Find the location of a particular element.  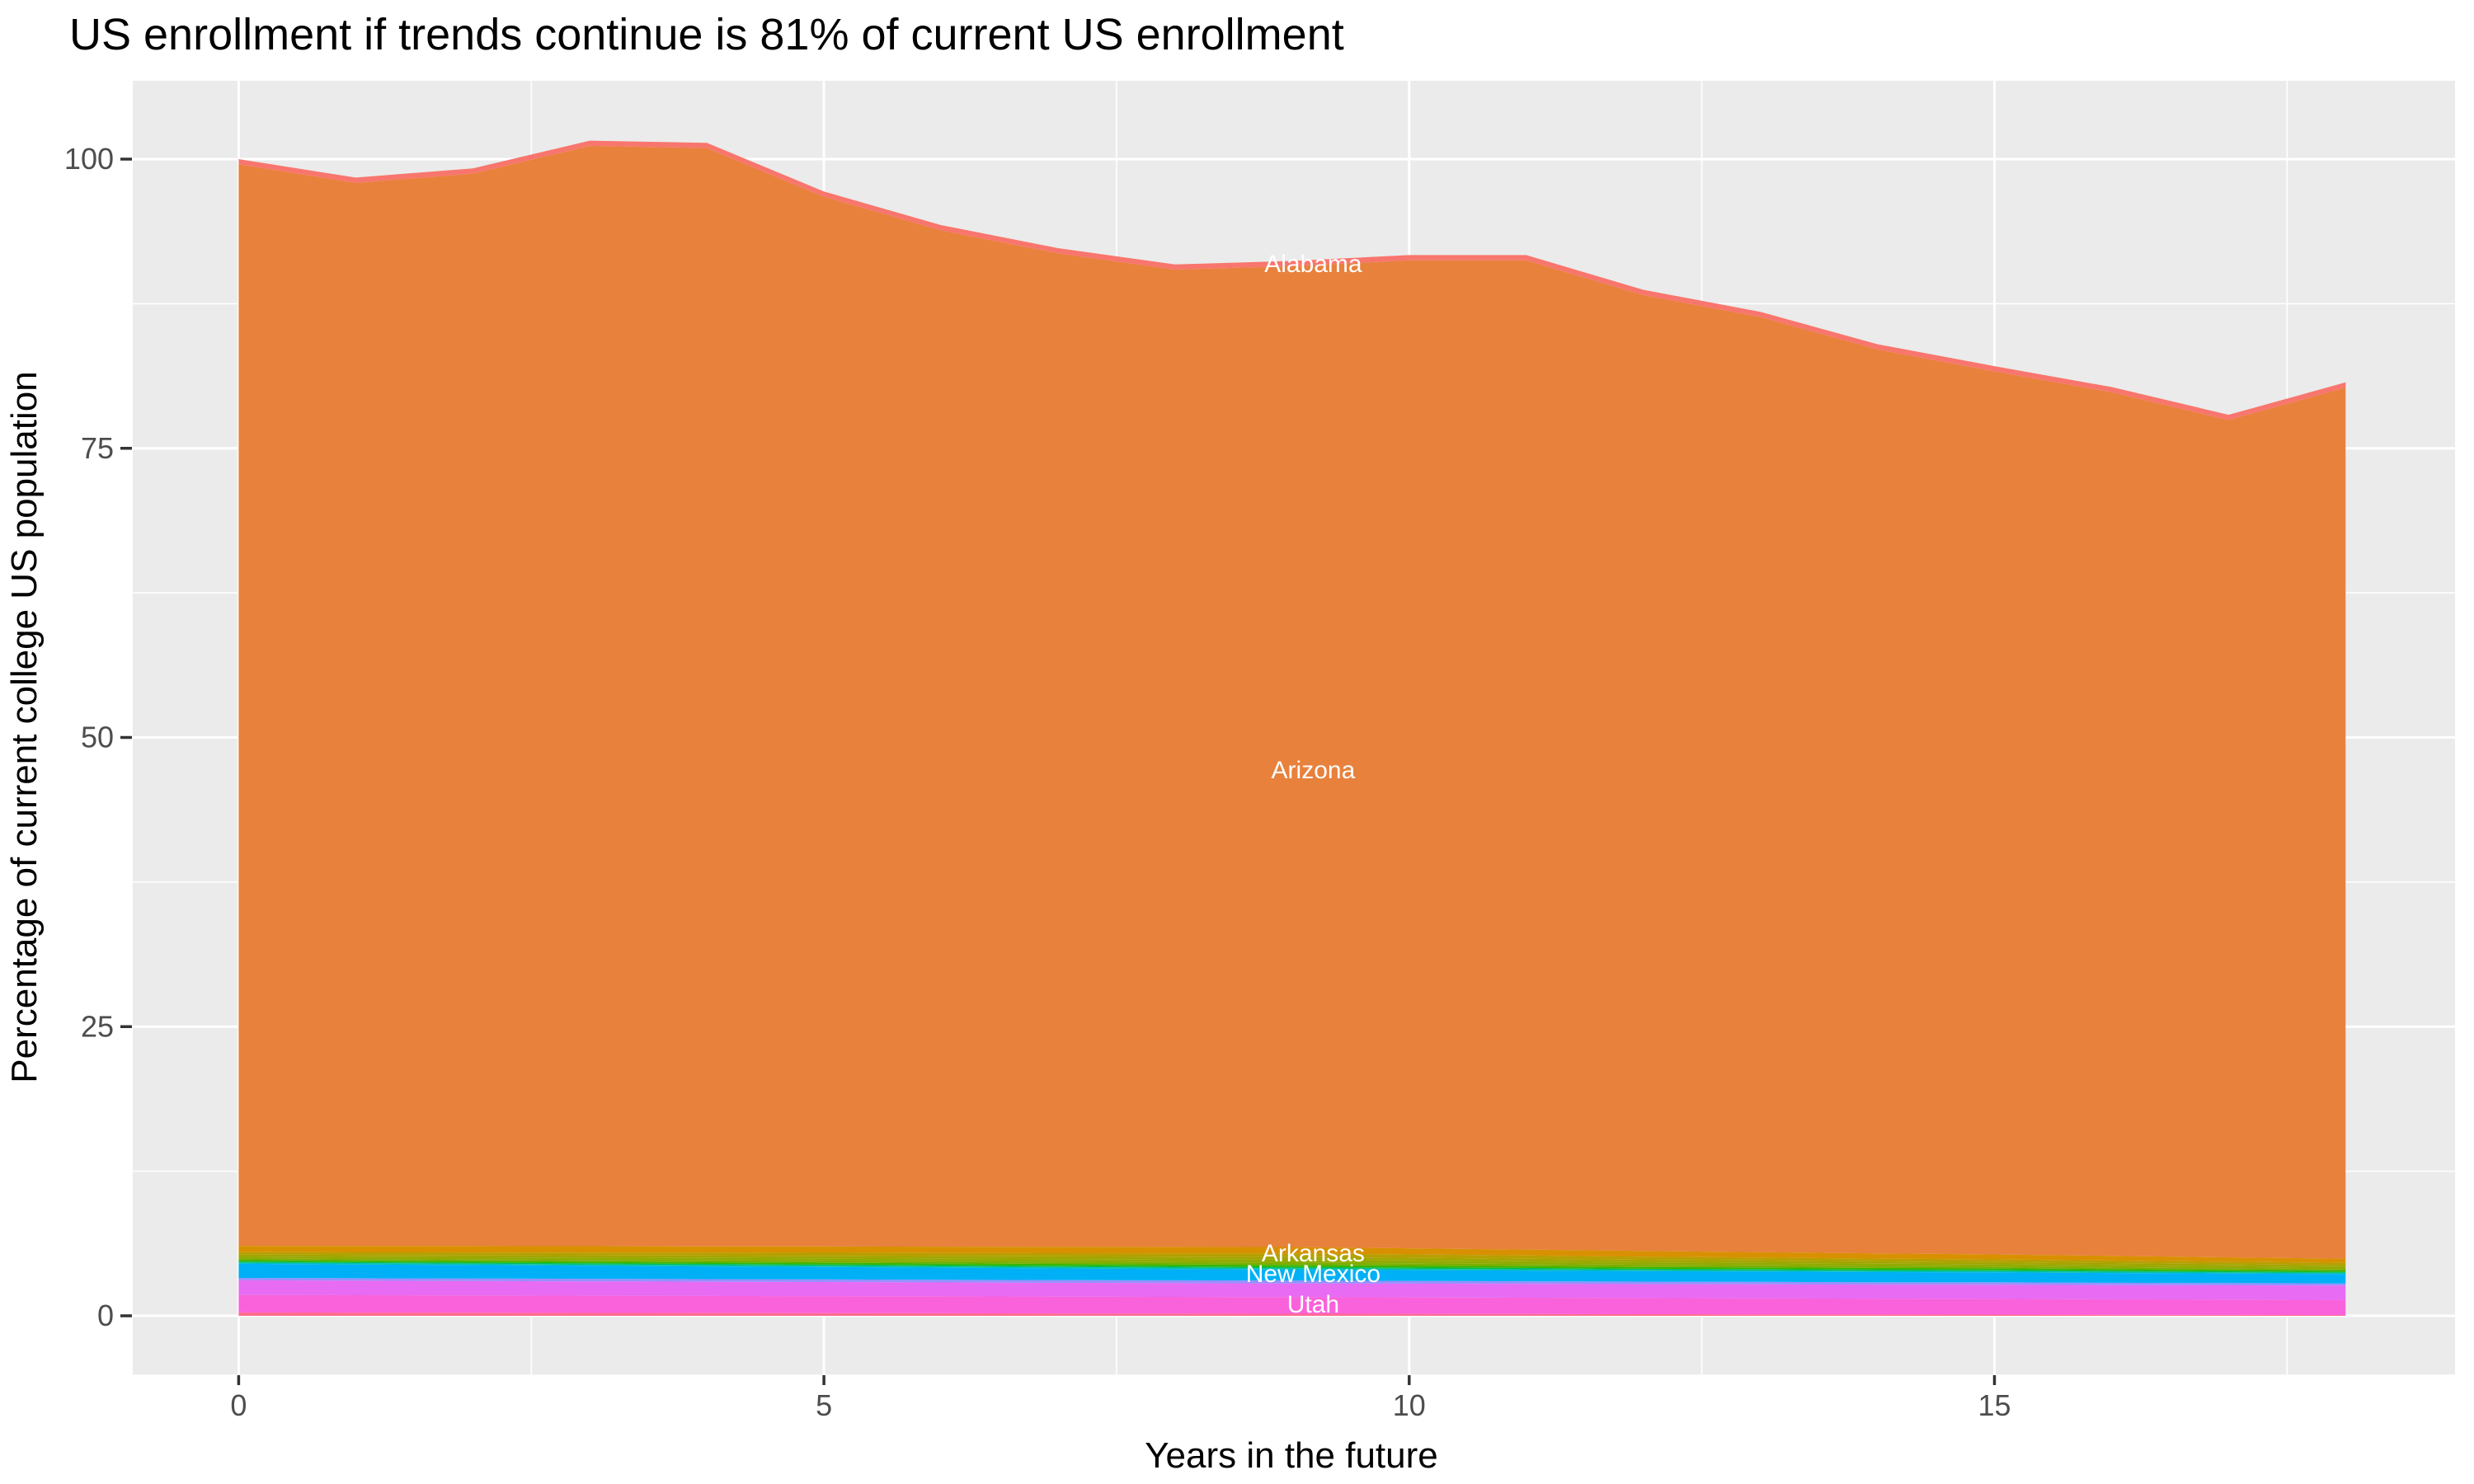

series-label-new-mexico: New Mexico is located at coordinates (1313, 1274).